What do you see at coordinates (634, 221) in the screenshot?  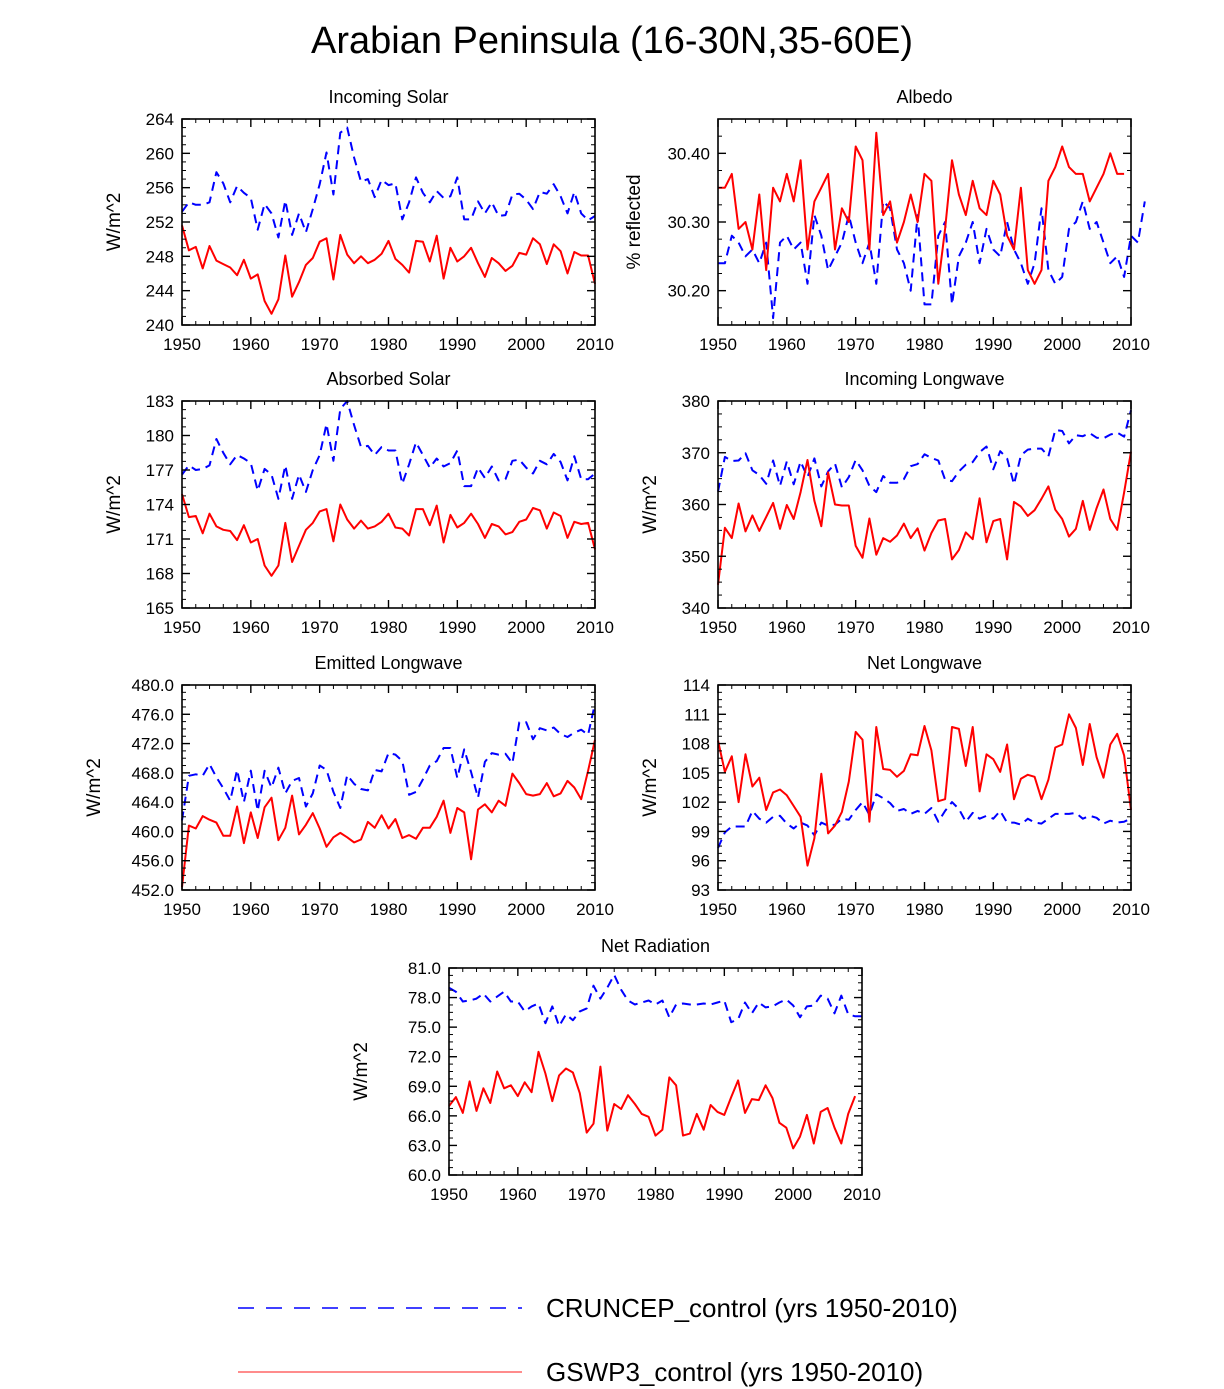 I see `y-axis-label: % reflected` at bounding box center [634, 221].